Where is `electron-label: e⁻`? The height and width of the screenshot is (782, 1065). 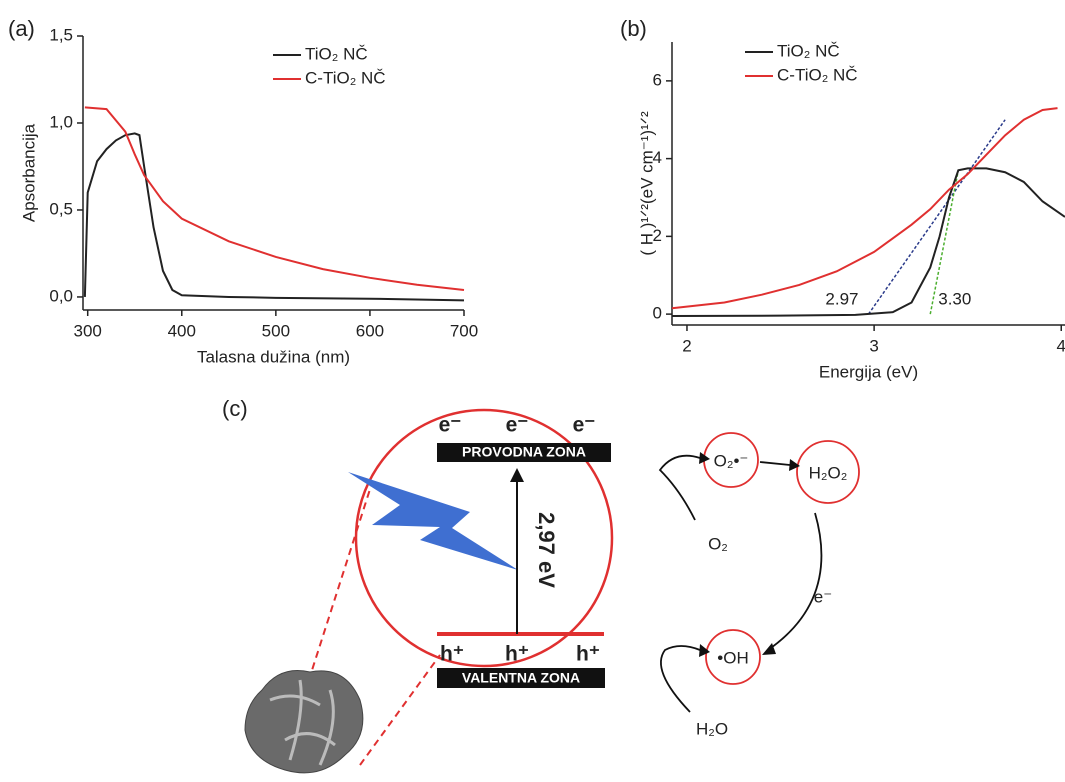 electron-label: e⁻ is located at coordinates (823, 596).